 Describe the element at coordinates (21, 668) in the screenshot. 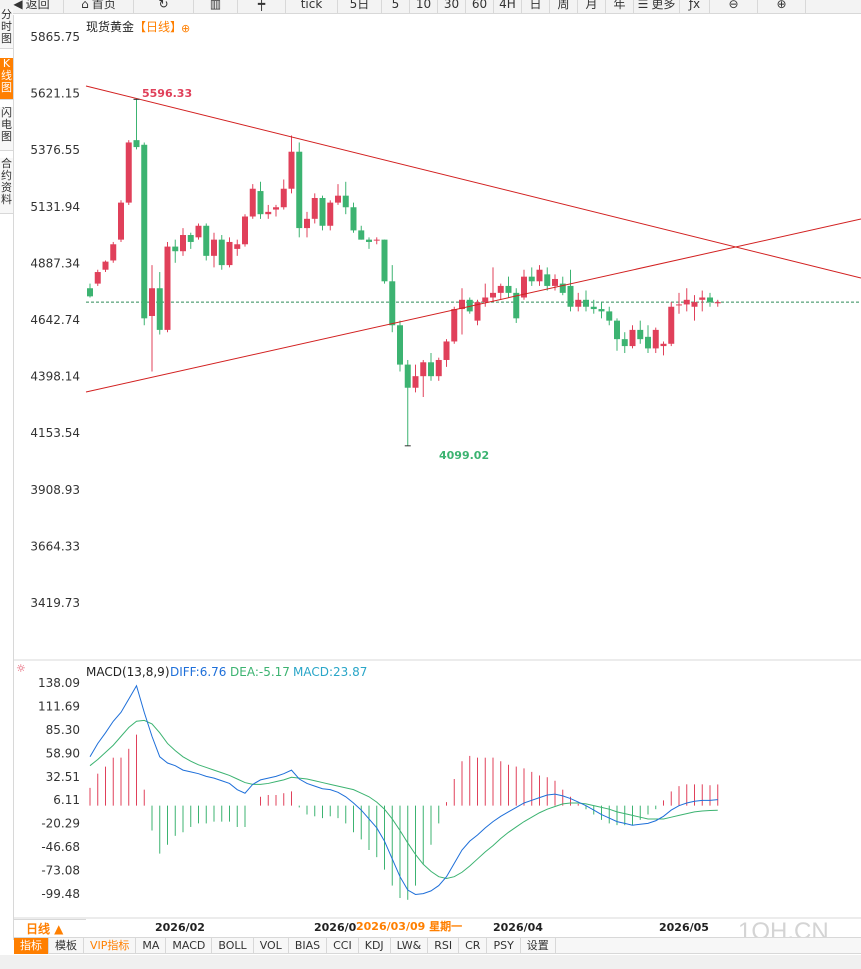

I see `macd-settings-icon: ☼` at that location.